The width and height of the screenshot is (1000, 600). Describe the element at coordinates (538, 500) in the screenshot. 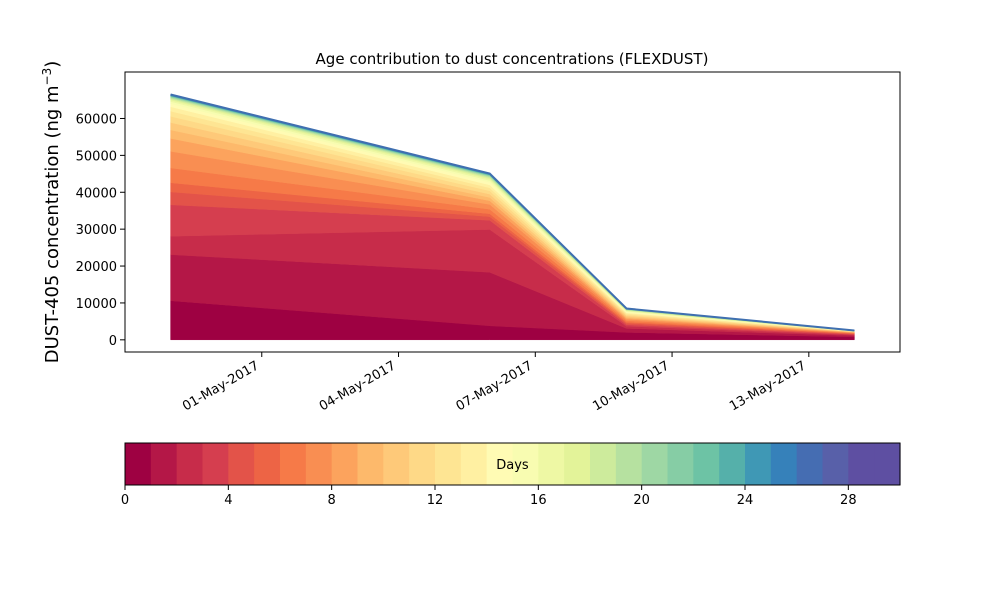

I see `colorbar-tick-label: 16` at that location.